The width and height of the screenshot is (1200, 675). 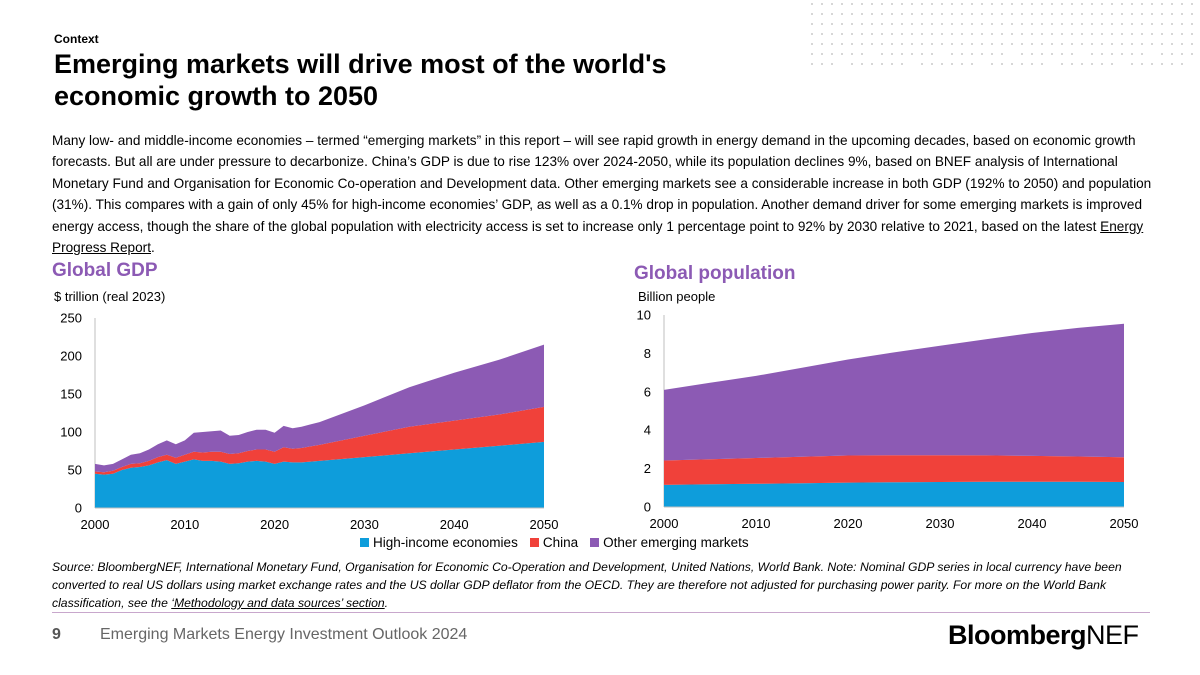 What do you see at coordinates (56, 634) in the screenshot?
I see `page-number: 9` at bounding box center [56, 634].